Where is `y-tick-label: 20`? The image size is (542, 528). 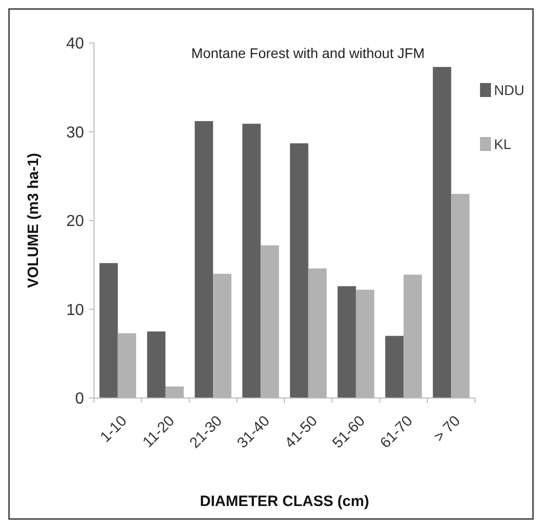
y-tick-label: 20 is located at coordinates (75, 221).